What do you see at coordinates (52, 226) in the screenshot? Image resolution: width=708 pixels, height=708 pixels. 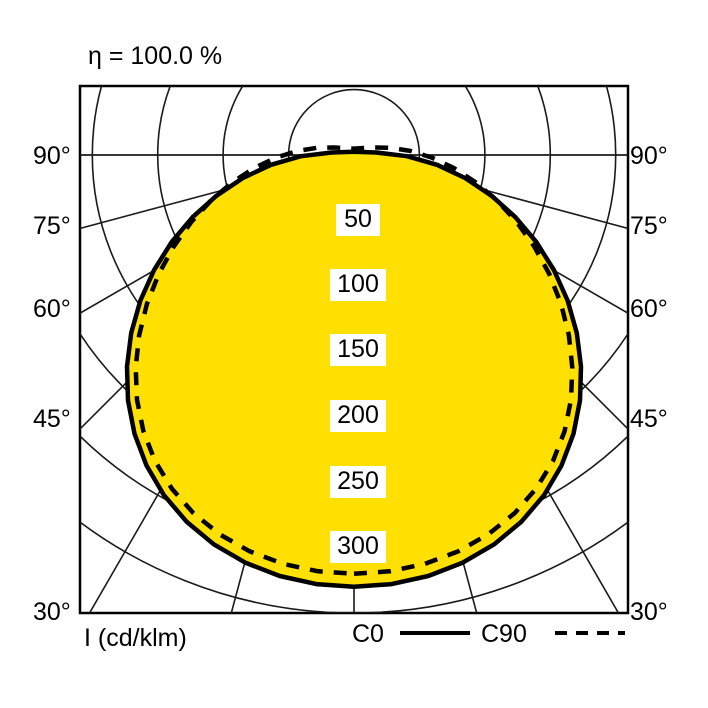 I see `left-tick-75: 75°` at bounding box center [52, 226].